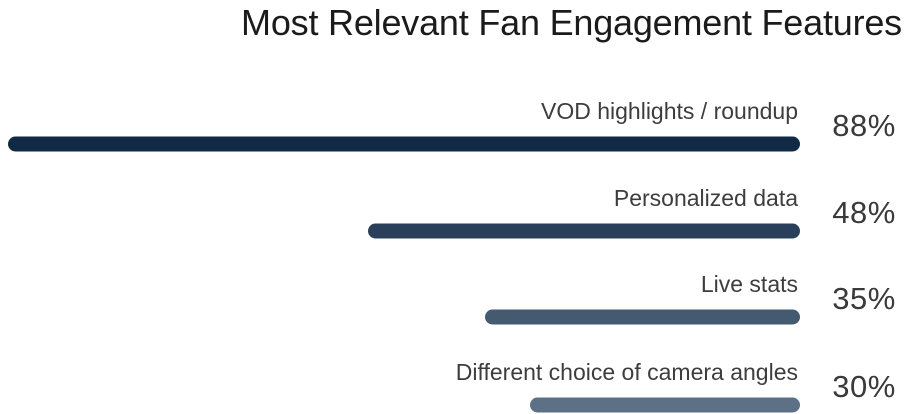 The width and height of the screenshot is (904, 414). Describe the element at coordinates (669, 111) in the screenshot. I see `category-label-1: VOD highlights / roundup` at that location.